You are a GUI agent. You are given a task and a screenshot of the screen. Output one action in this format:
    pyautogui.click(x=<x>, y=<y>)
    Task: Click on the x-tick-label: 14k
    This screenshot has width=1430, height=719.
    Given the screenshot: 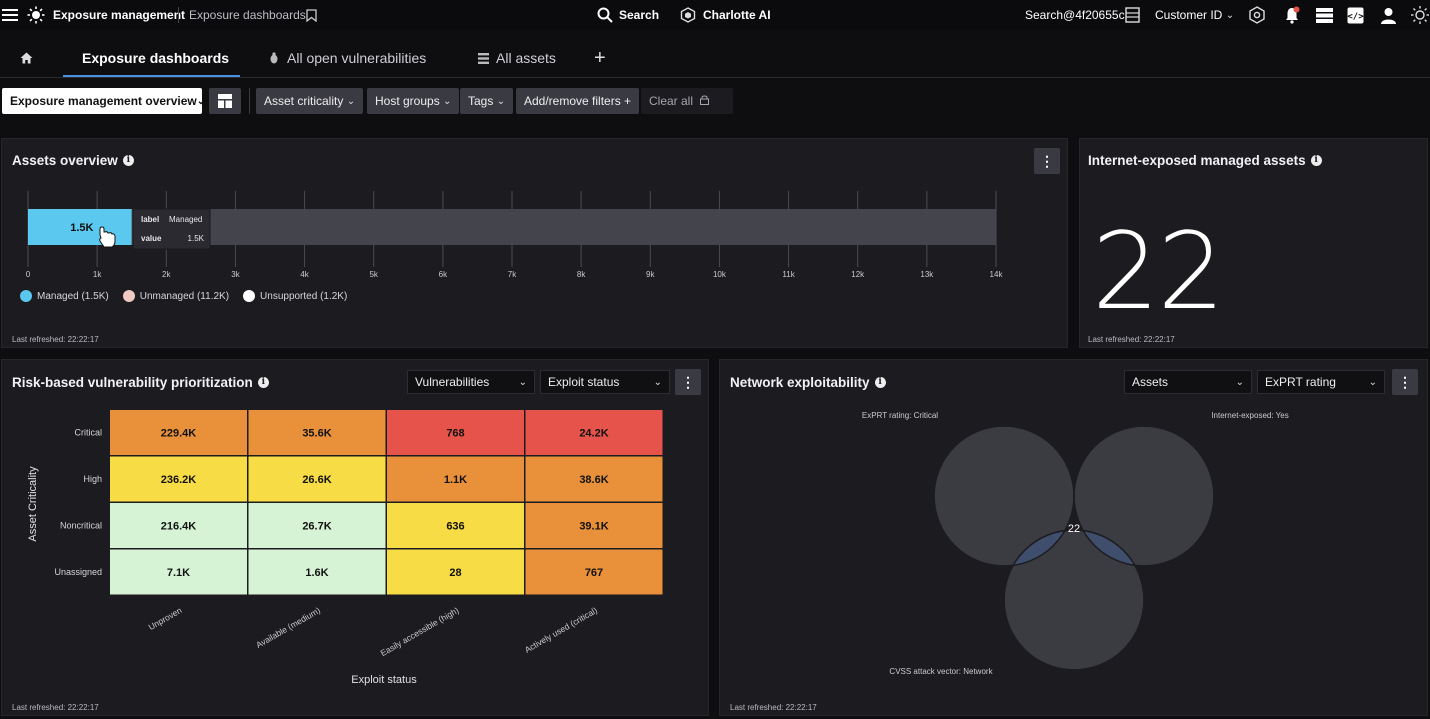 What is the action you would take?
    pyautogui.click(x=997, y=274)
    